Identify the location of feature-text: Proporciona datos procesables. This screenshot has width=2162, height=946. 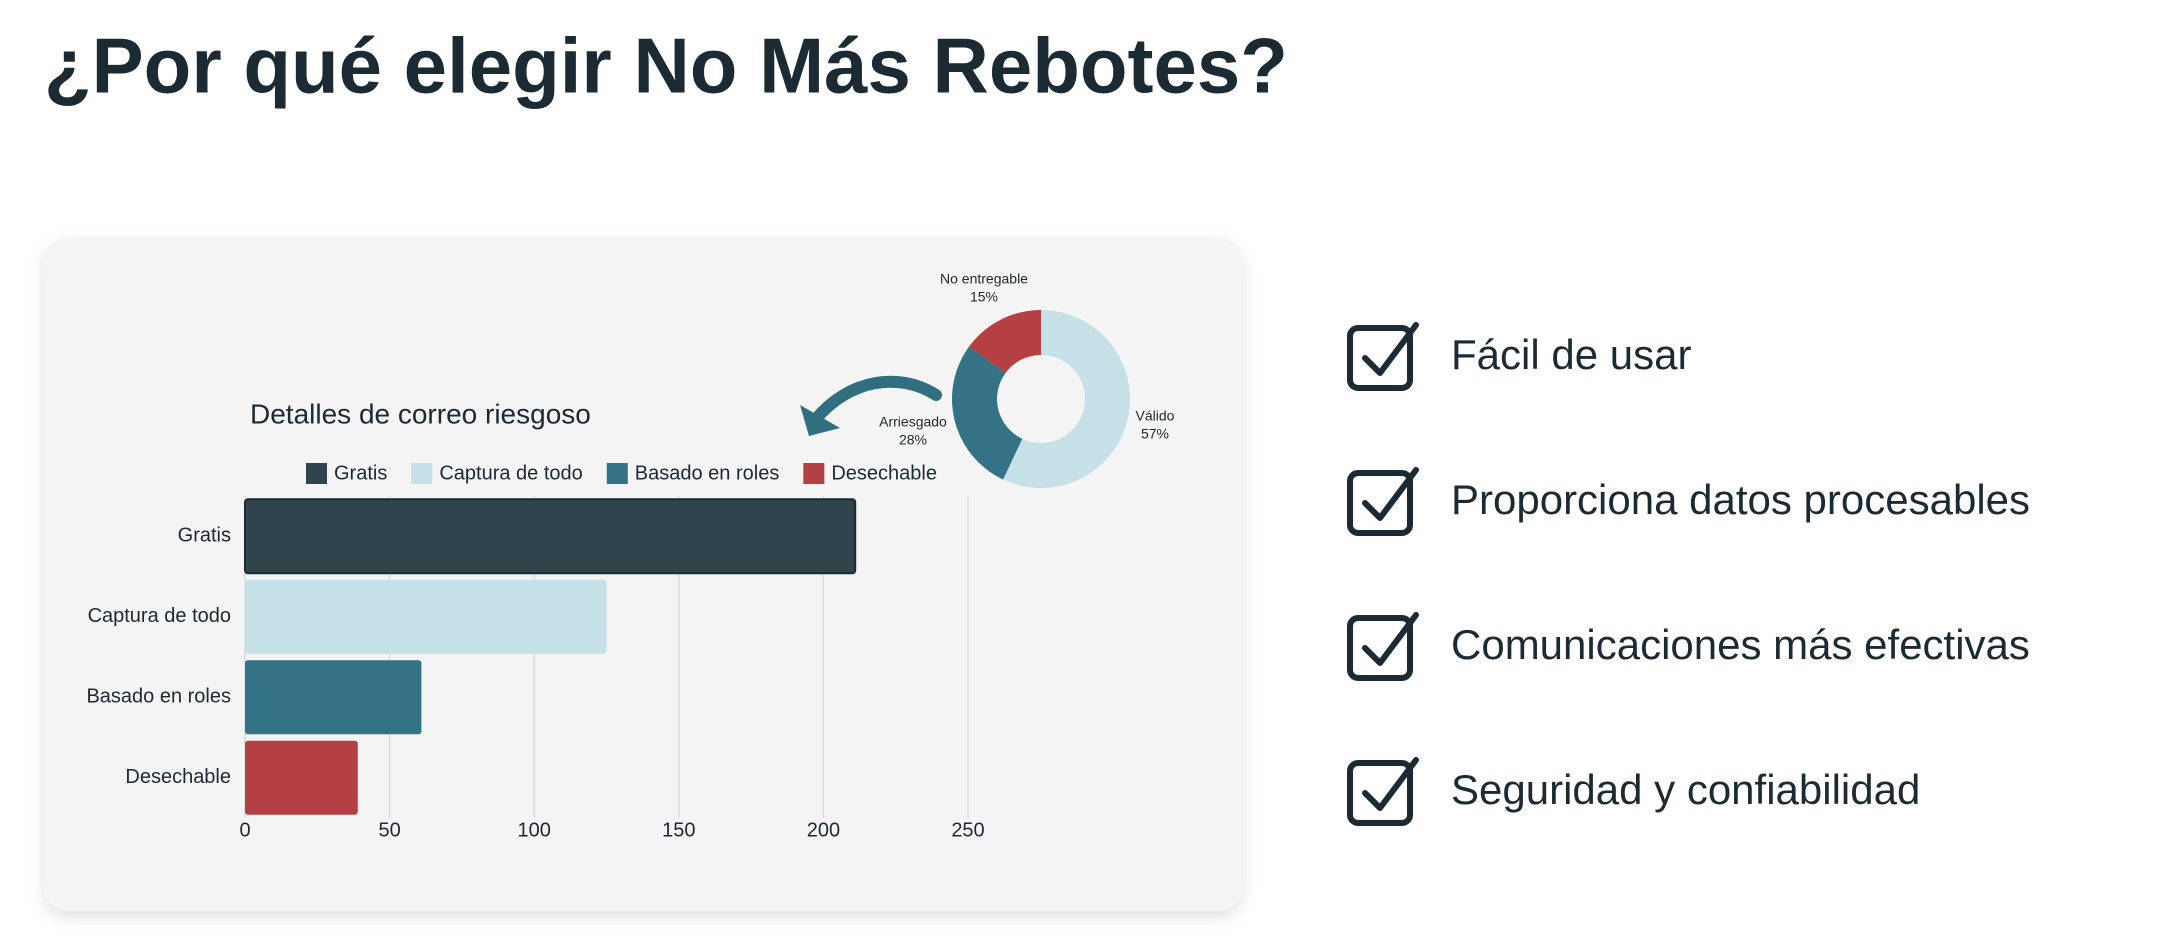
(1740, 499).